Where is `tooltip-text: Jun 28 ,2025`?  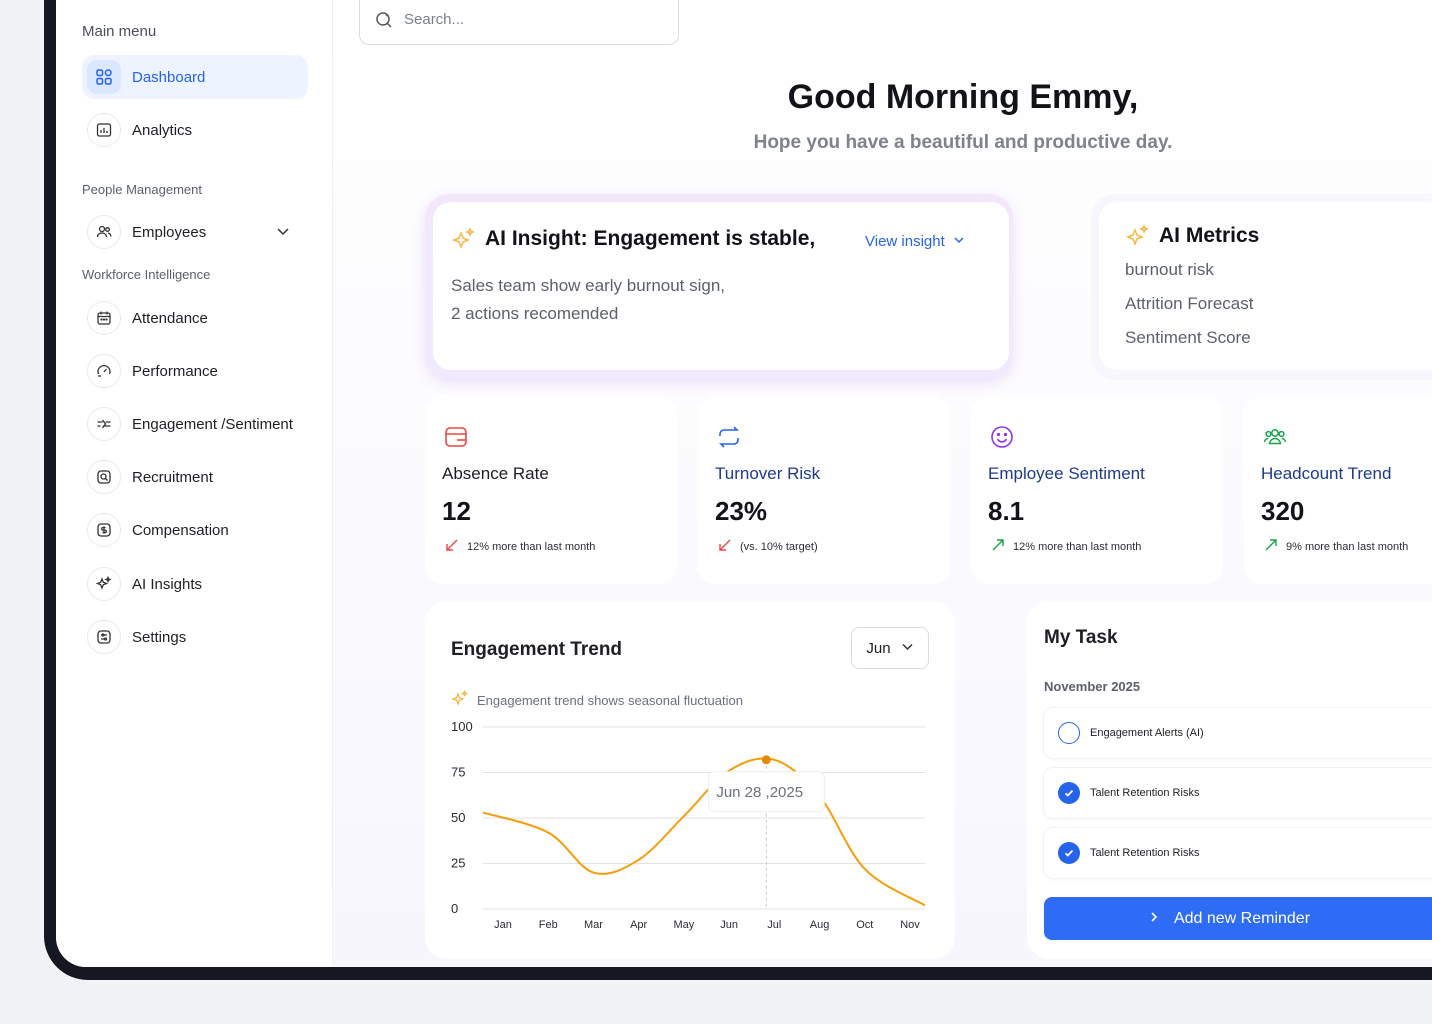
tooltip-text: Jun 28 ,2025 is located at coordinates (759, 792).